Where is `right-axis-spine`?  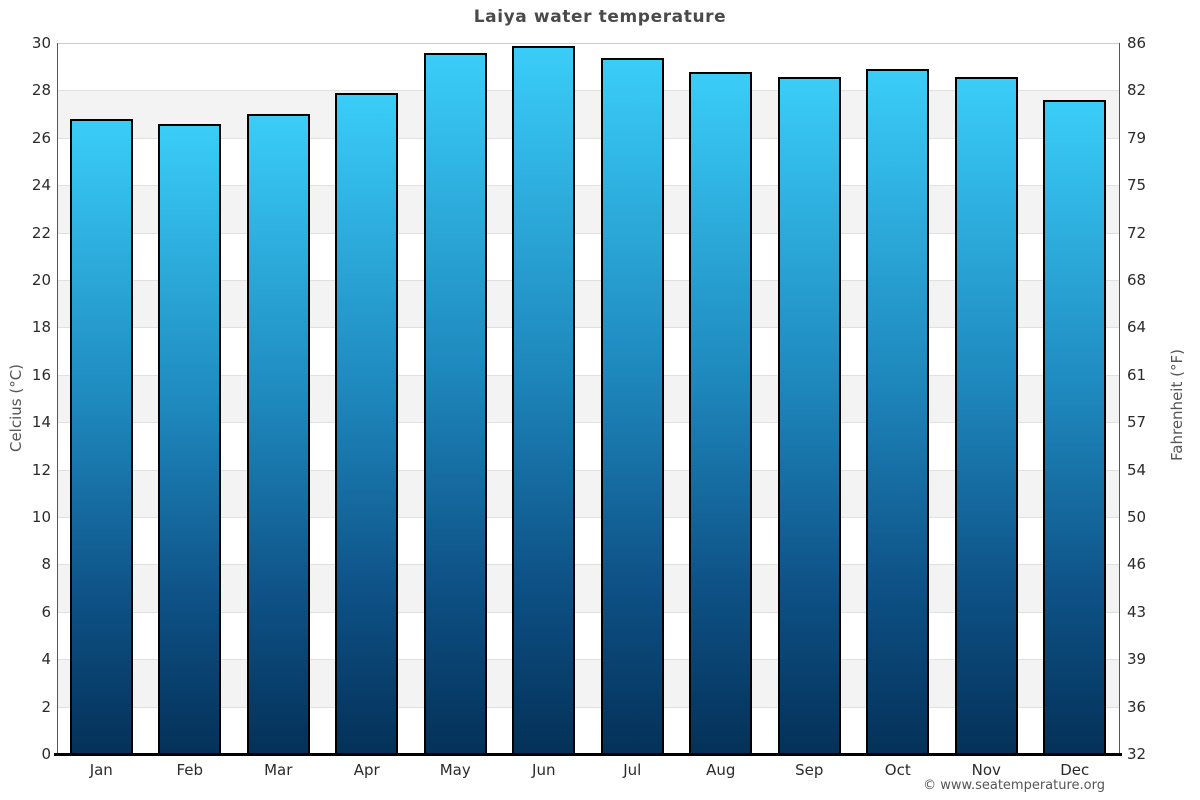 right-axis-spine is located at coordinates (1119, 398).